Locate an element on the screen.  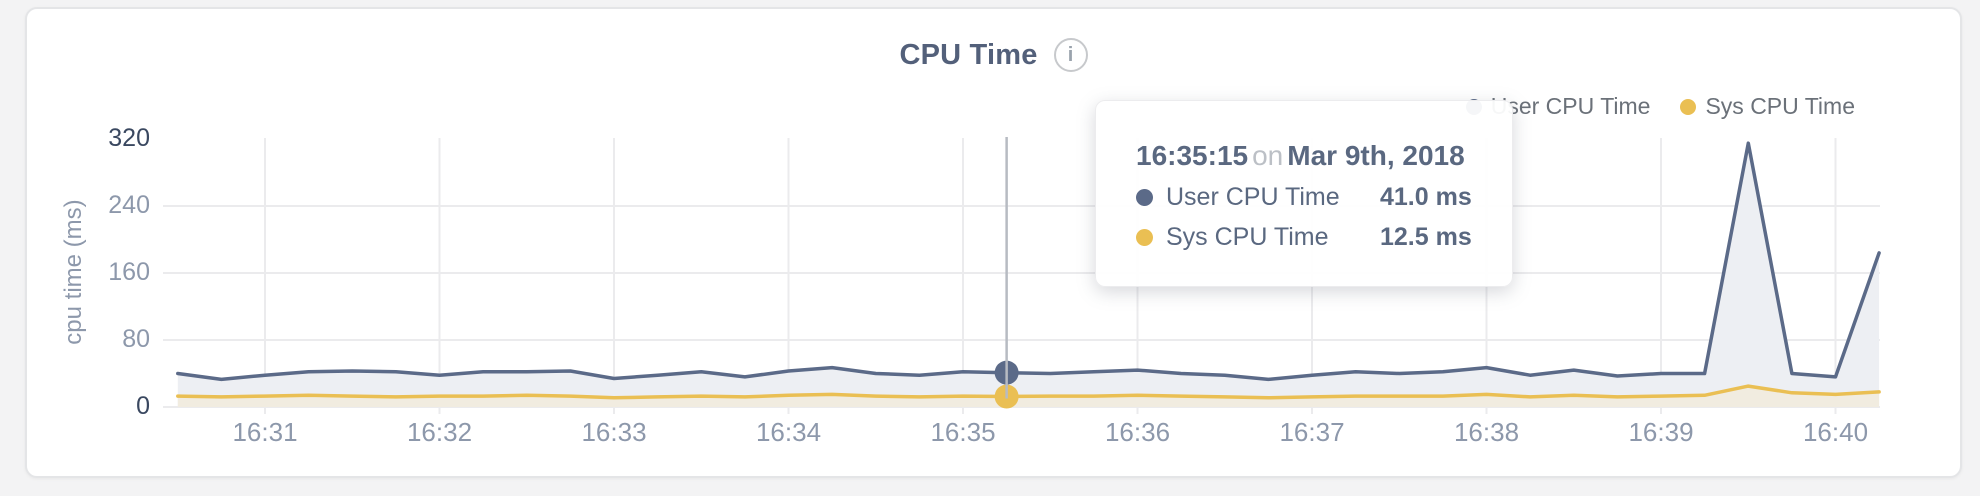
sys-cpu-line is located at coordinates (1028, 392).